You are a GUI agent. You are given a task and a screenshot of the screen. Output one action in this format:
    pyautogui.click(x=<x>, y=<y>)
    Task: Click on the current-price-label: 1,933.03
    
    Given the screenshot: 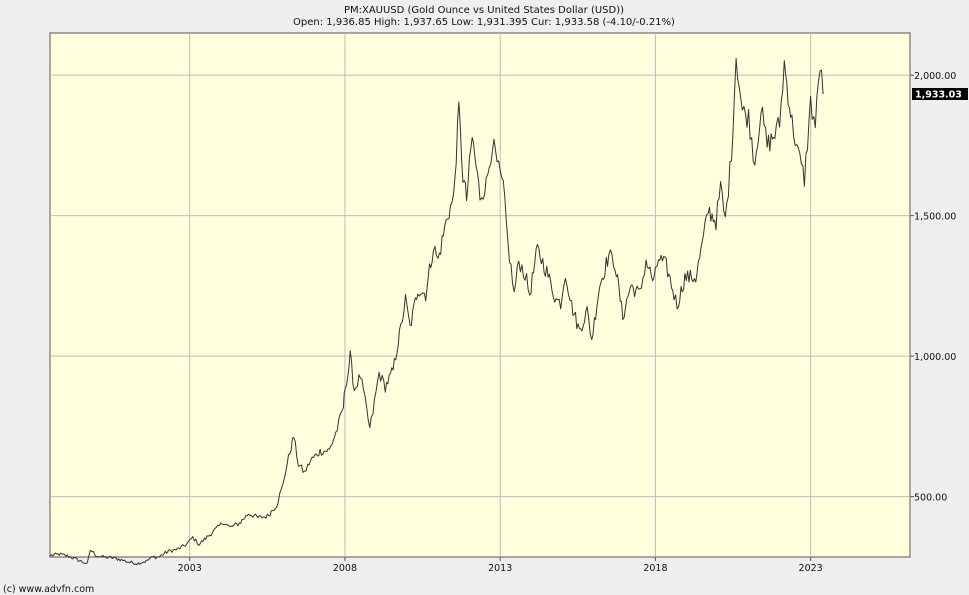 What is the action you would take?
    pyautogui.click(x=940, y=94)
    